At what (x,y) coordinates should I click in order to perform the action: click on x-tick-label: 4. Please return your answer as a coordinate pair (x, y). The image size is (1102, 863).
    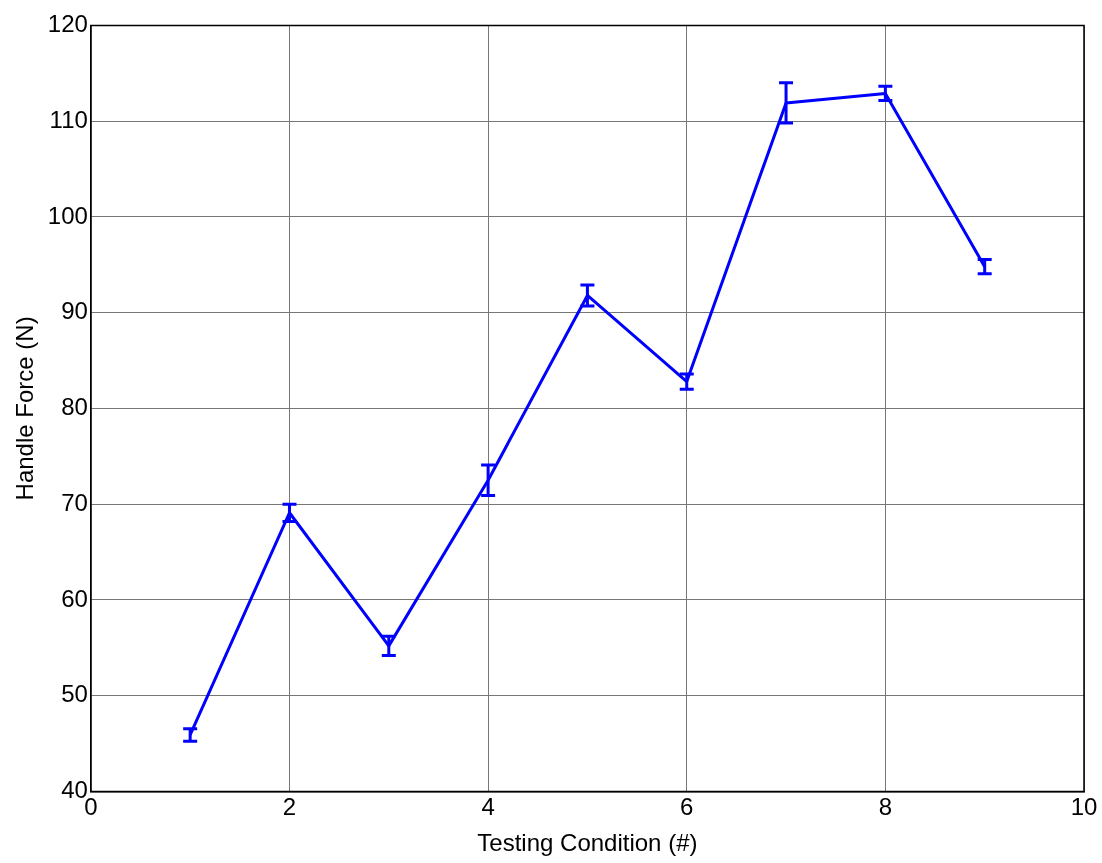
    Looking at the image, I should click on (488, 807).